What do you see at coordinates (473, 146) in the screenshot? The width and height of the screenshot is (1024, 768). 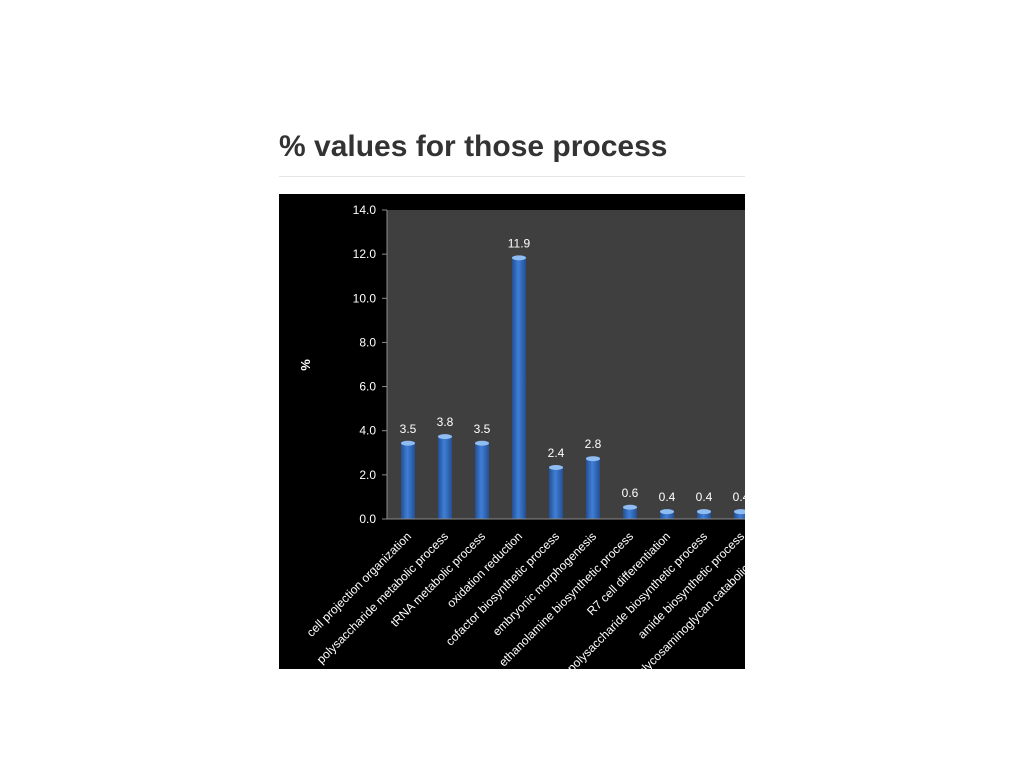 I see `page-heading: % values for those process` at bounding box center [473, 146].